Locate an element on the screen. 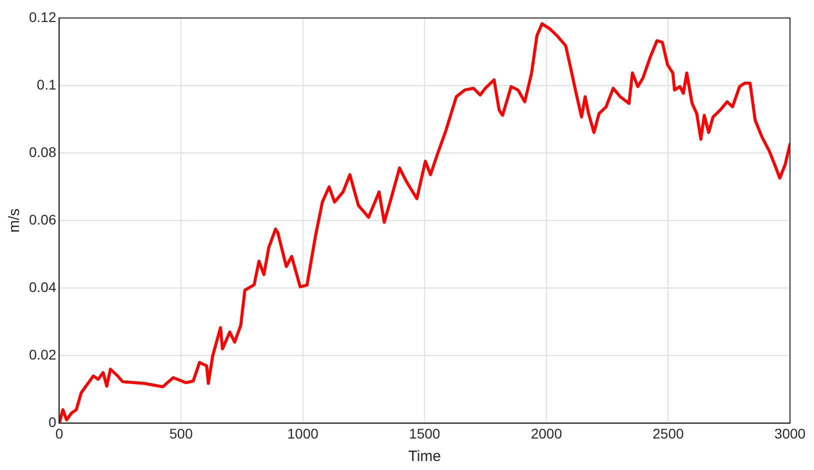 The width and height of the screenshot is (814, 470). y-axis-title: m/s is located at coordinates (15, 220).